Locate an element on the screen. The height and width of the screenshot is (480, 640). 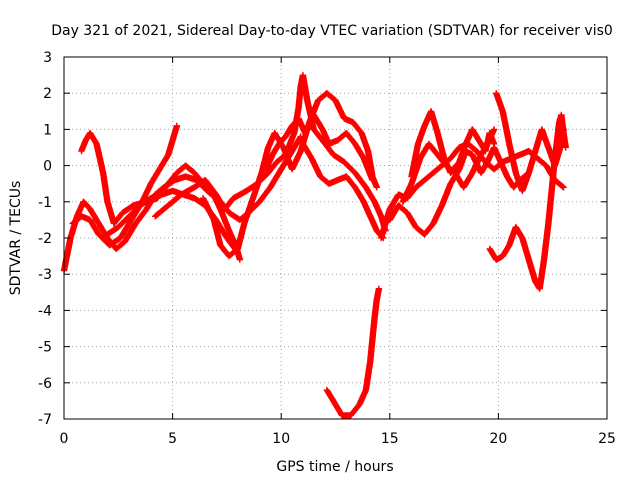
x-tick-label: 5 is located at coordinates (172, 439).